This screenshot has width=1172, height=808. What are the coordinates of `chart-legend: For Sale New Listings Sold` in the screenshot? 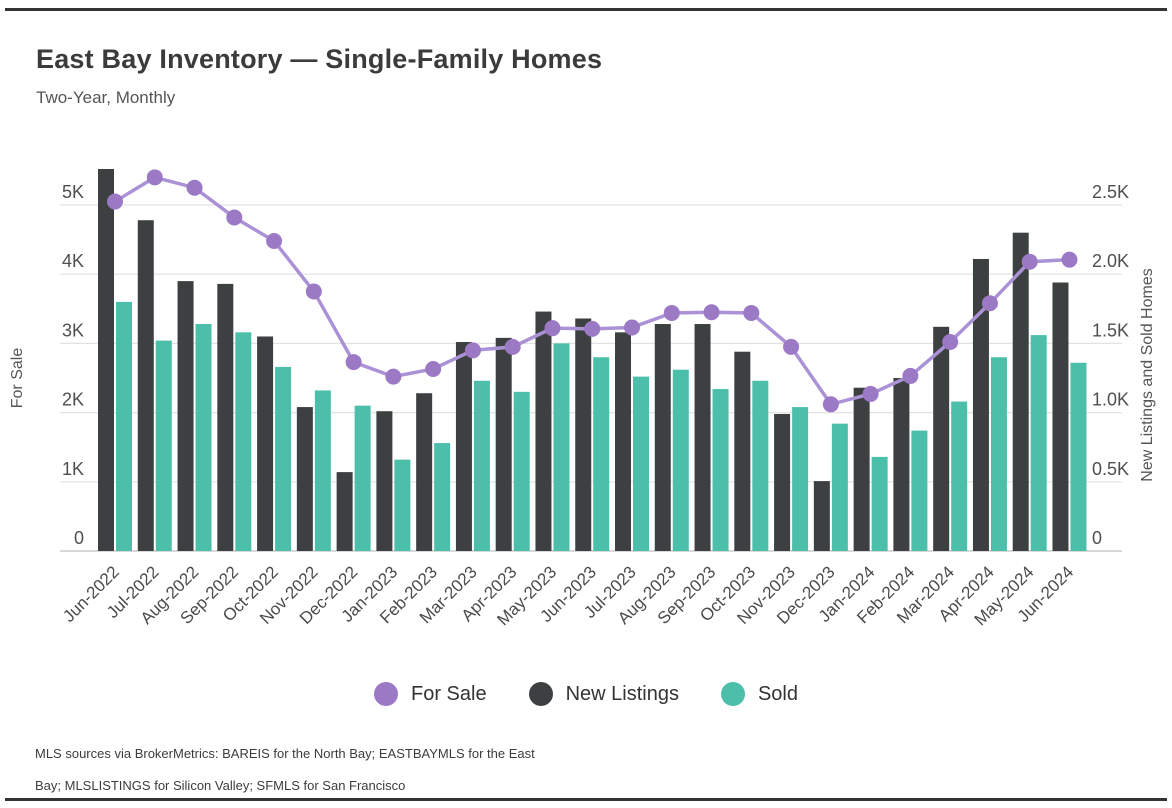 It's located at (586, 694).